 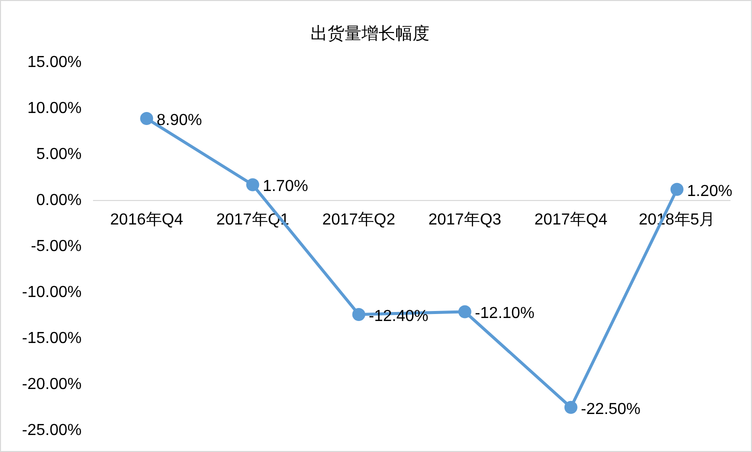 What do you see at coordinates (504, 313) in the screenshot?
I see `data-label: -12.10%` at bounding box center [504, 313].